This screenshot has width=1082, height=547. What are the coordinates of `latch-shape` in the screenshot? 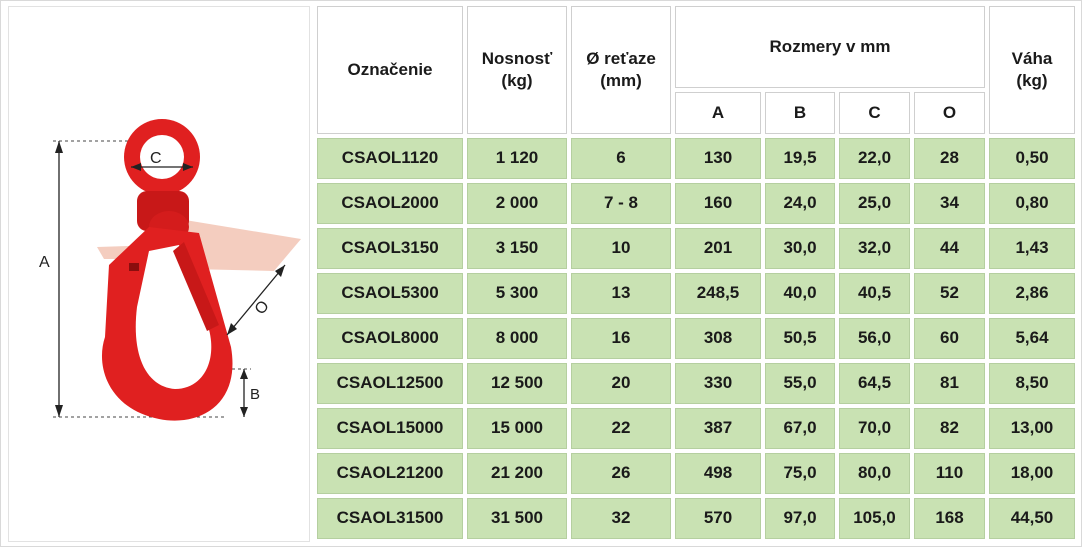 It's located at (240, 245).